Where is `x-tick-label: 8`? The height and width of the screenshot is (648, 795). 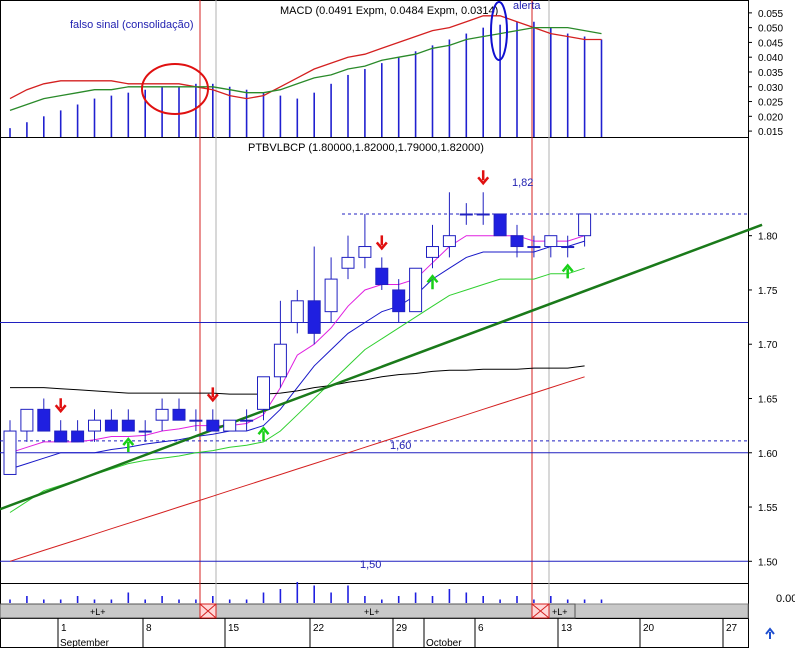
x-tick-label: 8 is located at coordinates (149, 628).